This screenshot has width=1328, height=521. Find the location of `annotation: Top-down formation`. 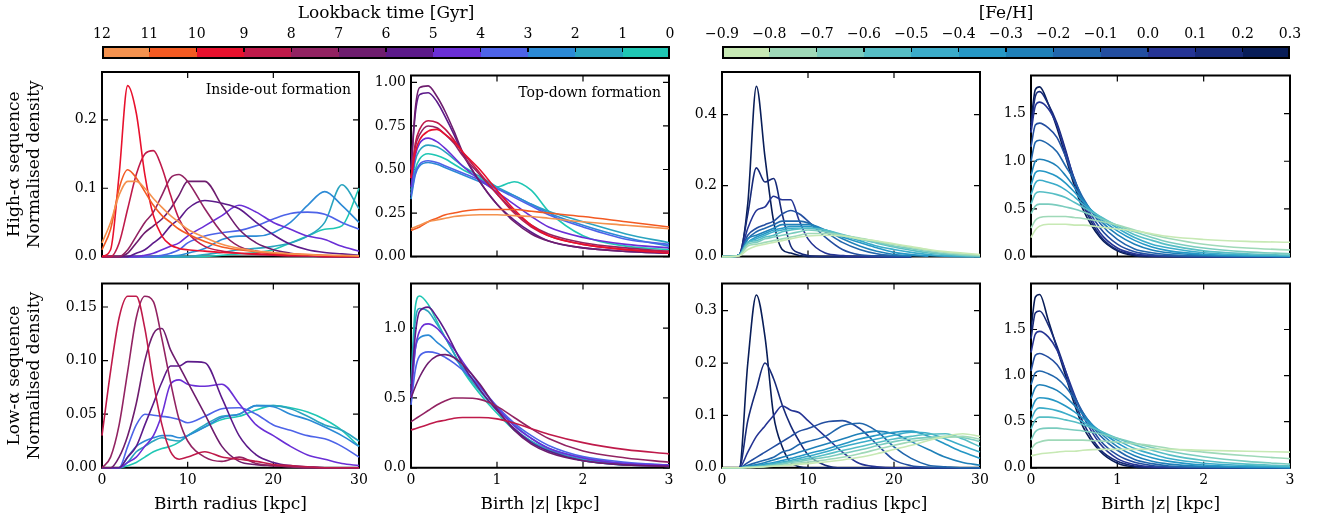

annotation: Top-down formation is located at coordinates (589, 92).